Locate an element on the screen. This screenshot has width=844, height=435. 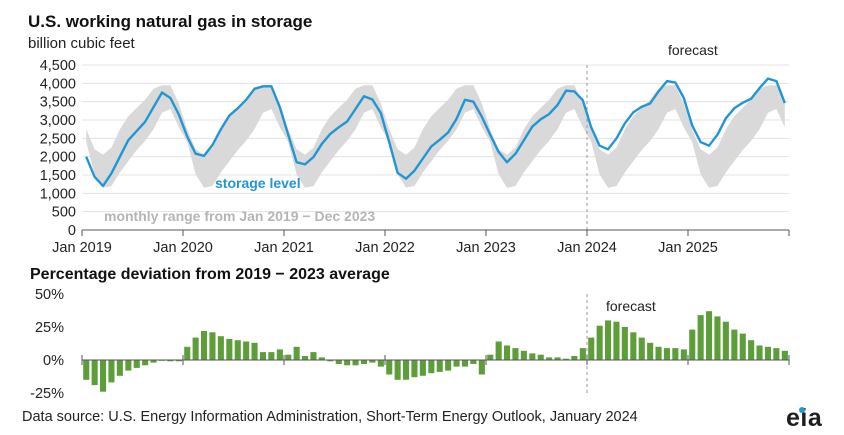
y-tick-label: 0% is located at coordinates (53, 361).